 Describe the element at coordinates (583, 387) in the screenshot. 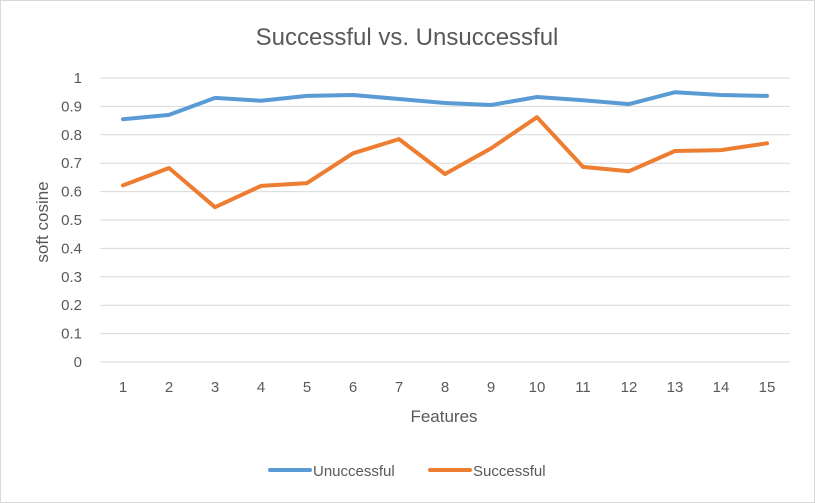

I see `x-tick-label: 11` at that location.